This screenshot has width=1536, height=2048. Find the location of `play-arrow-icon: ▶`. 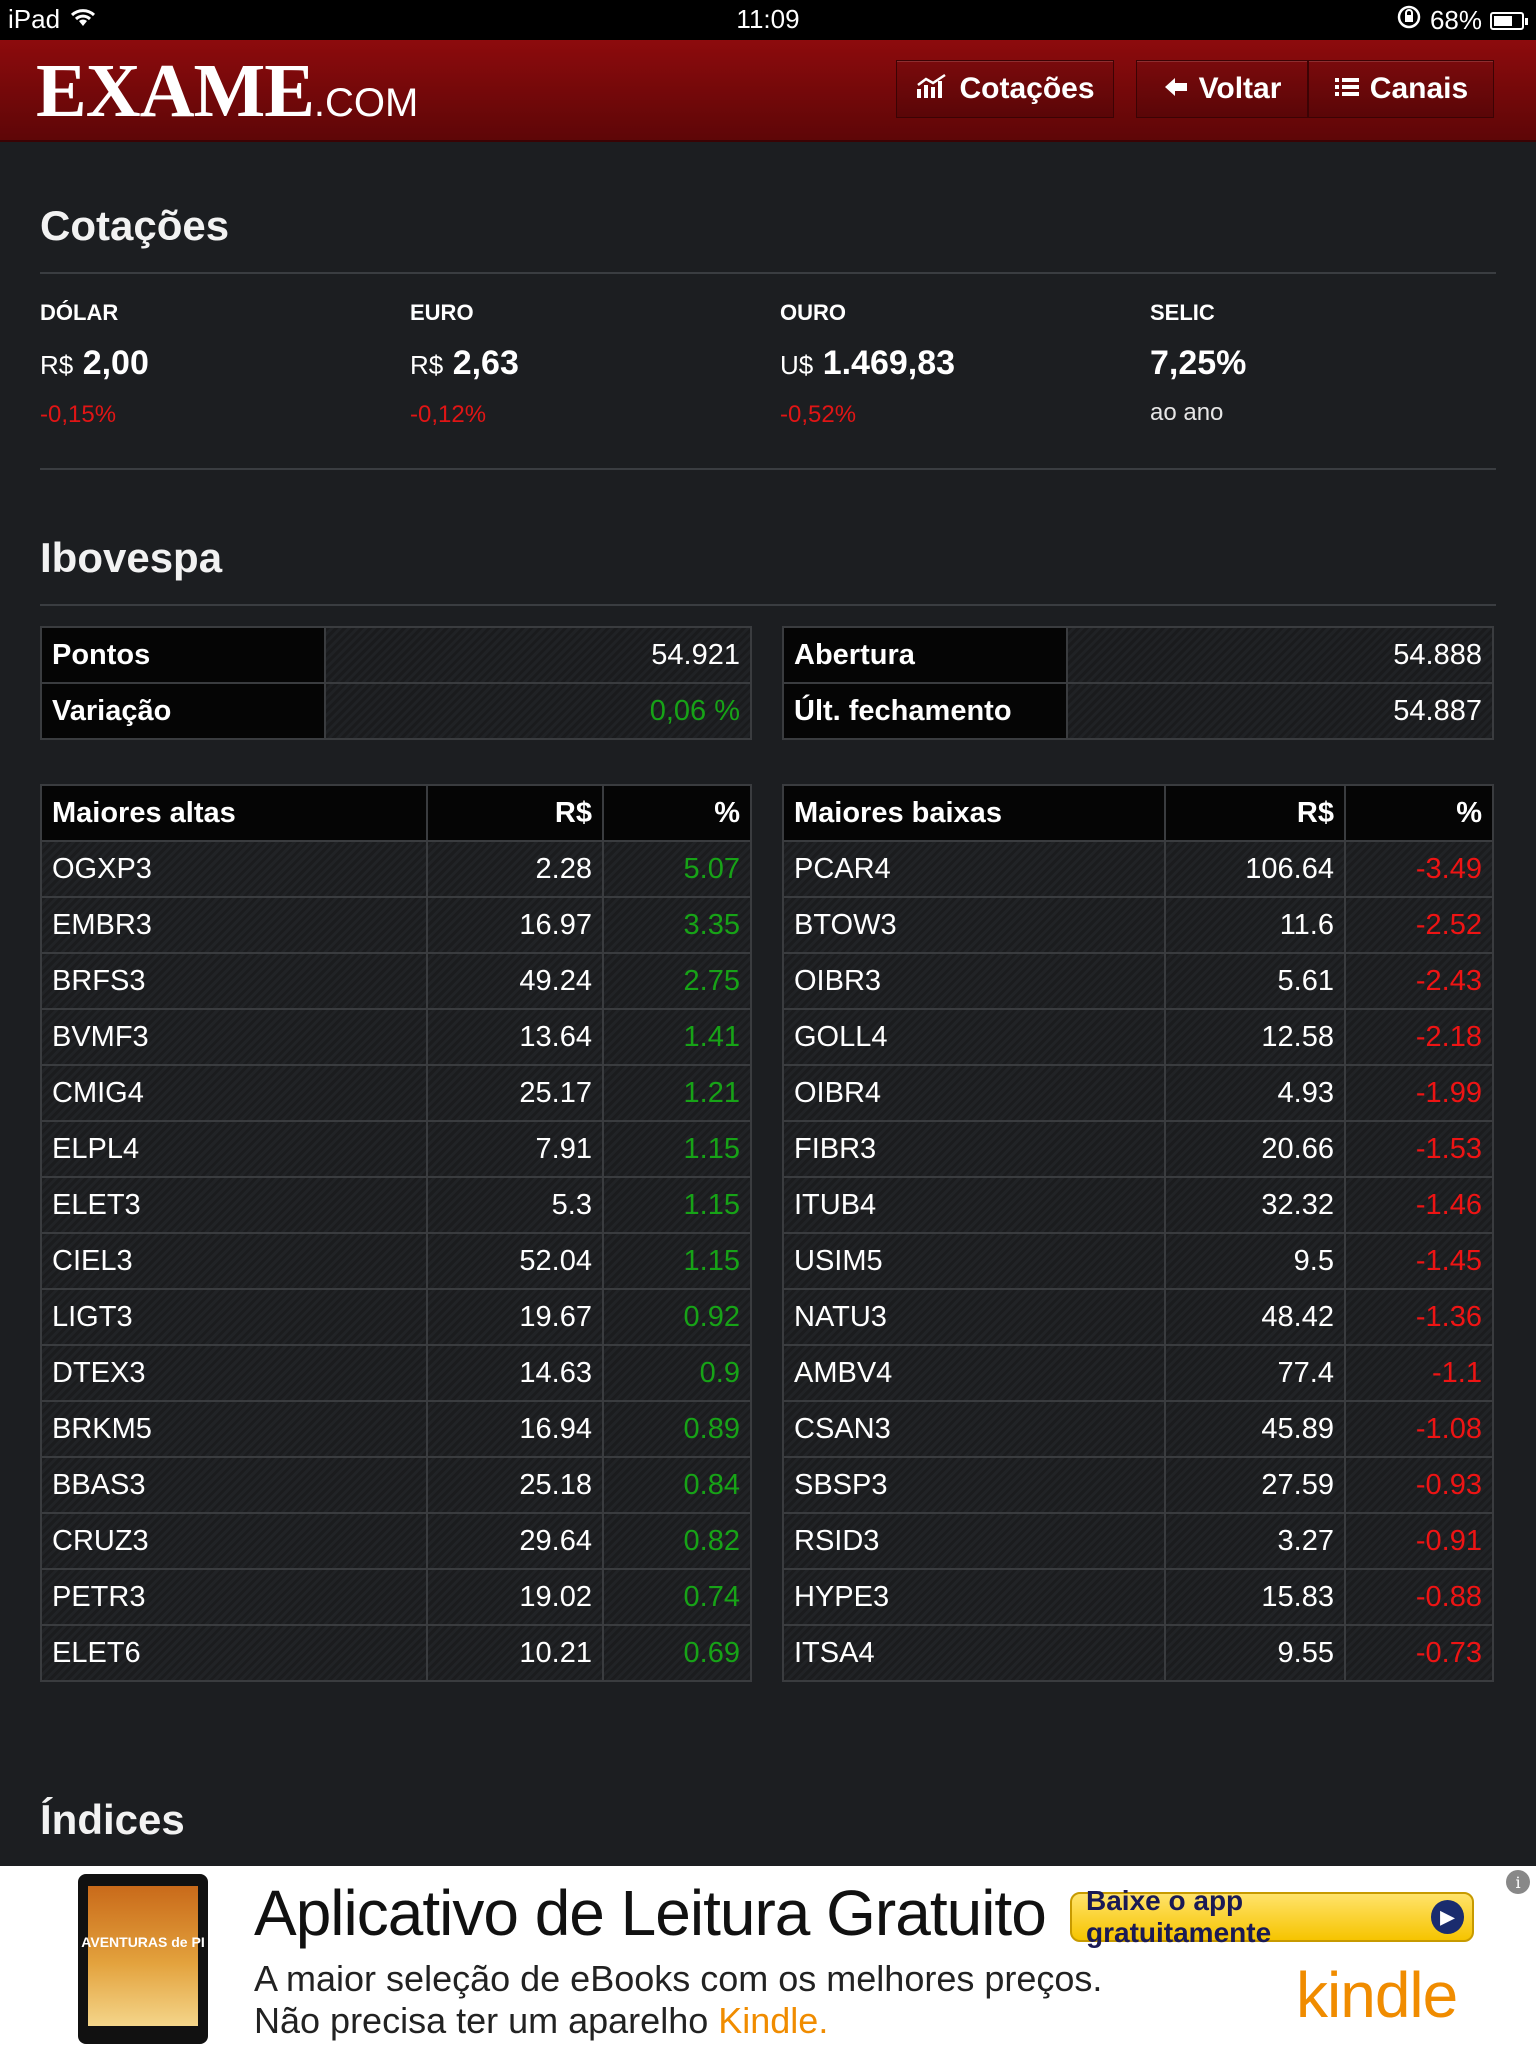

play-arrow-icon: ▶ is located at coordinates (1447, 1917).